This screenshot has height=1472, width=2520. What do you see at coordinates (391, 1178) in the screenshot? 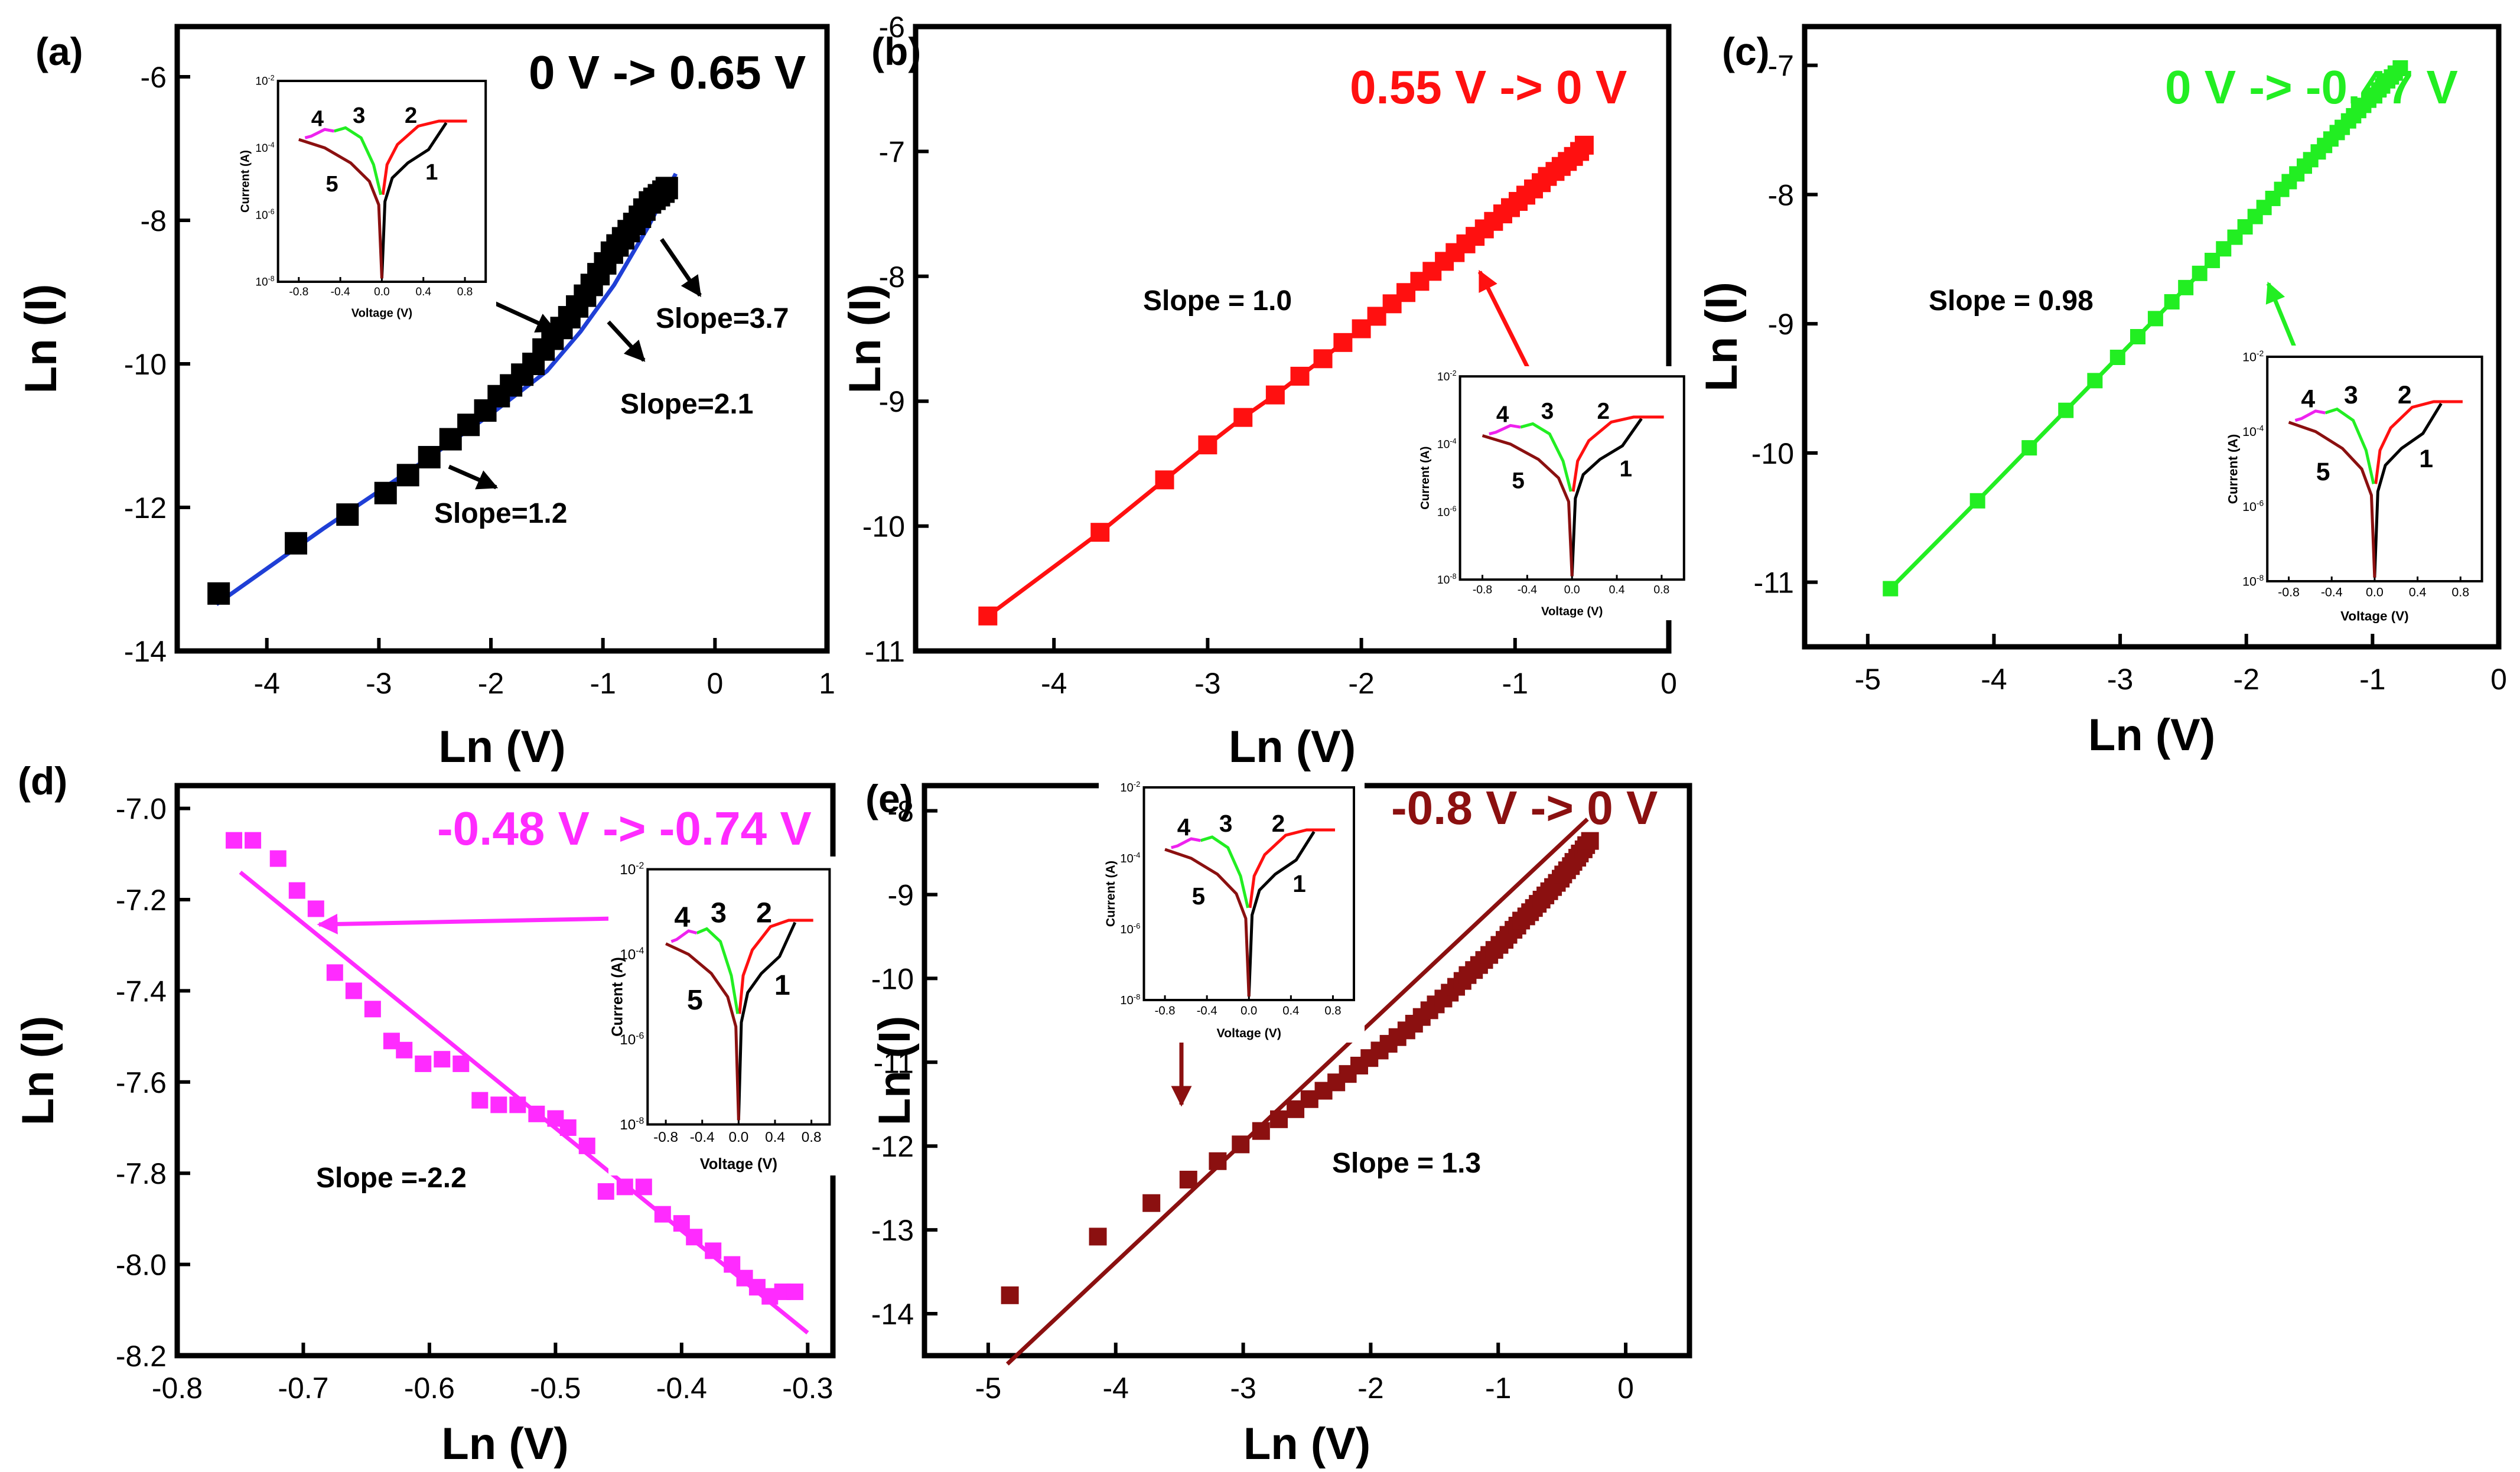
I see `slope-annotation: Slope =-2.2` at bounding box center [391, 1178].